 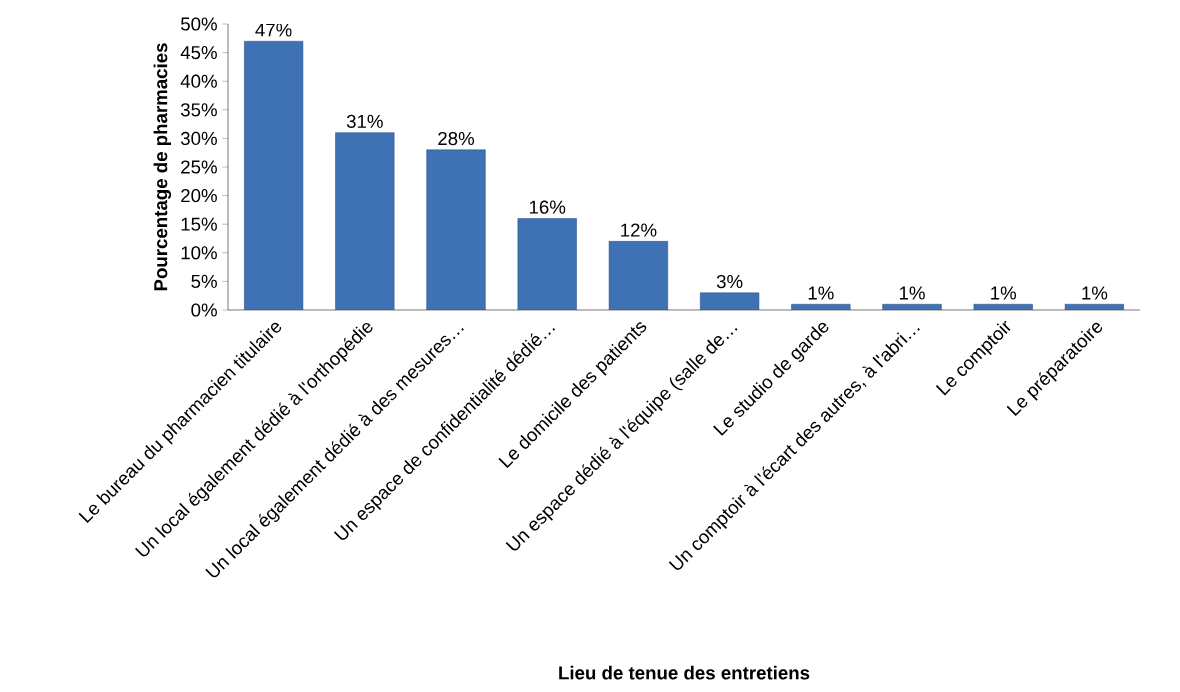 I want to click on y-tick-label: 30%, so click(x=198, y=138).